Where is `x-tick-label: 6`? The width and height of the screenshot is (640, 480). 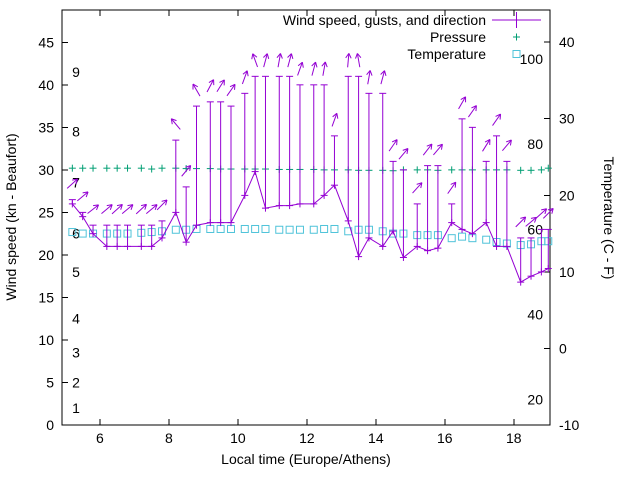 x-tick-label: 6 is located at coordinates (100, 438).